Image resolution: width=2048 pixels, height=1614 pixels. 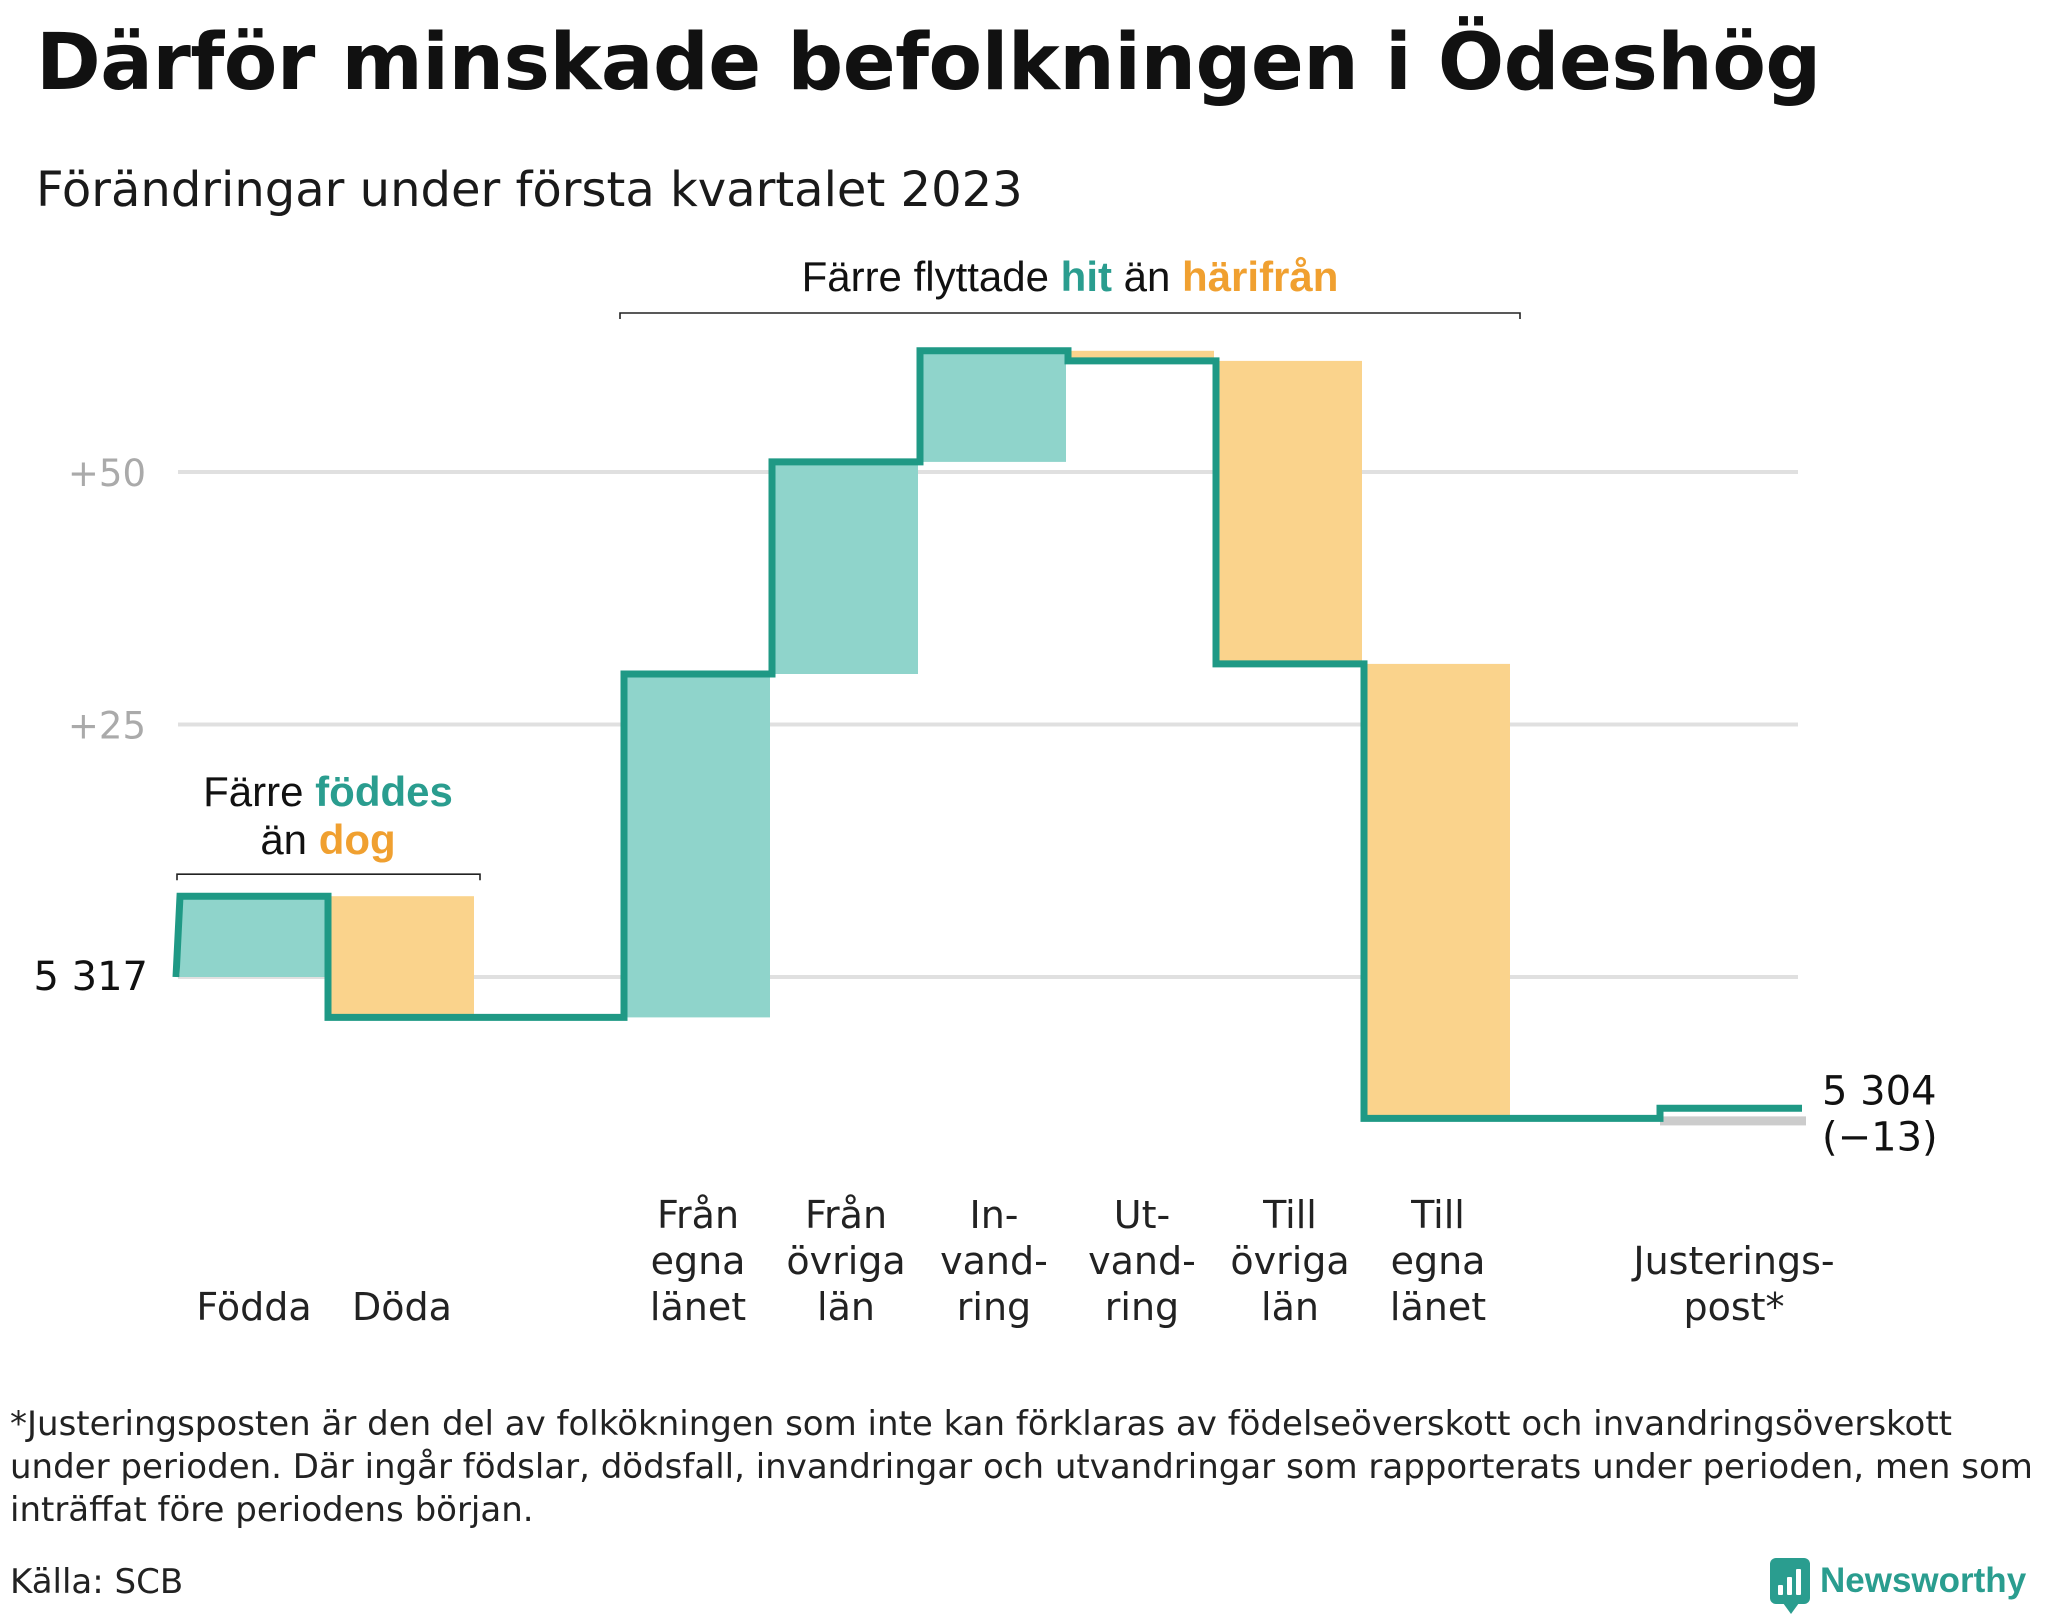 What do you see at coordinates (1289, 1261) in the screenshot?
I see `category-label: Till övriga län` at bounding box center [1289, 1261].